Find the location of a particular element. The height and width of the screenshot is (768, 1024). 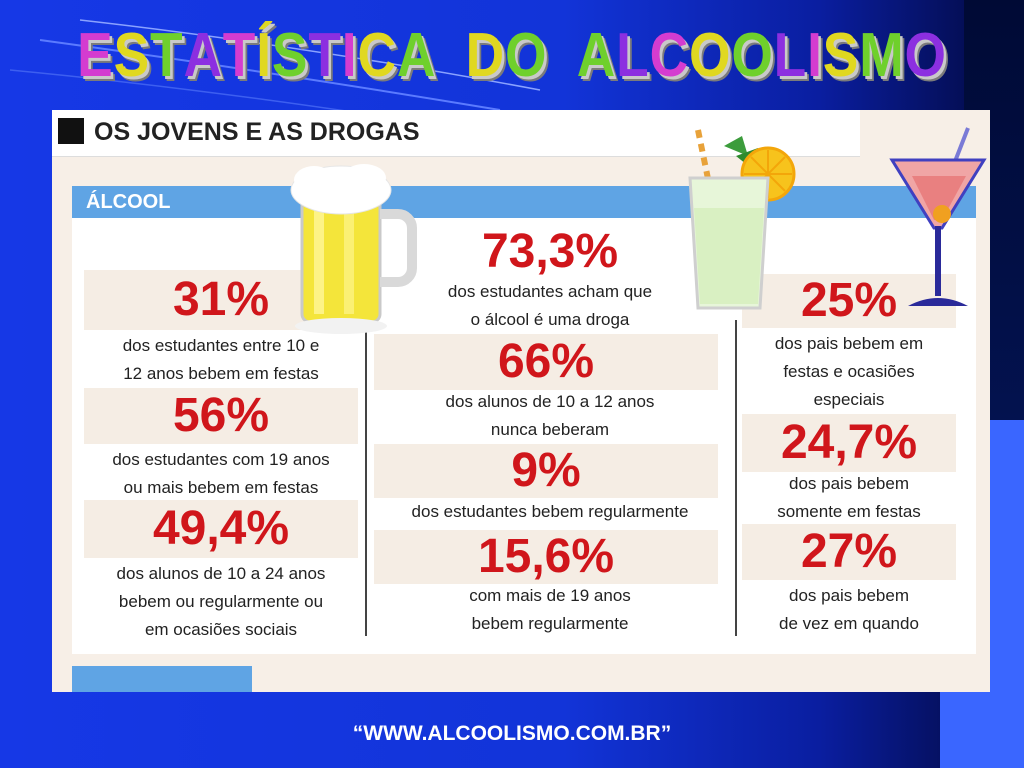

section-label: ÁLCOOL is located at coordinates (524, 202).